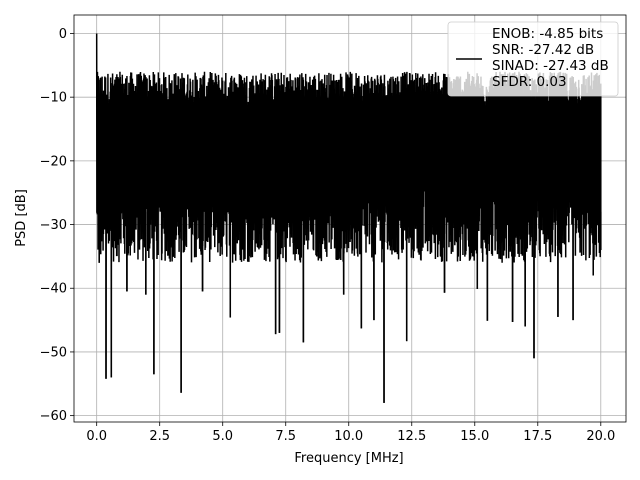  I want to click on y-tick-label: −10, so click(53, 98).